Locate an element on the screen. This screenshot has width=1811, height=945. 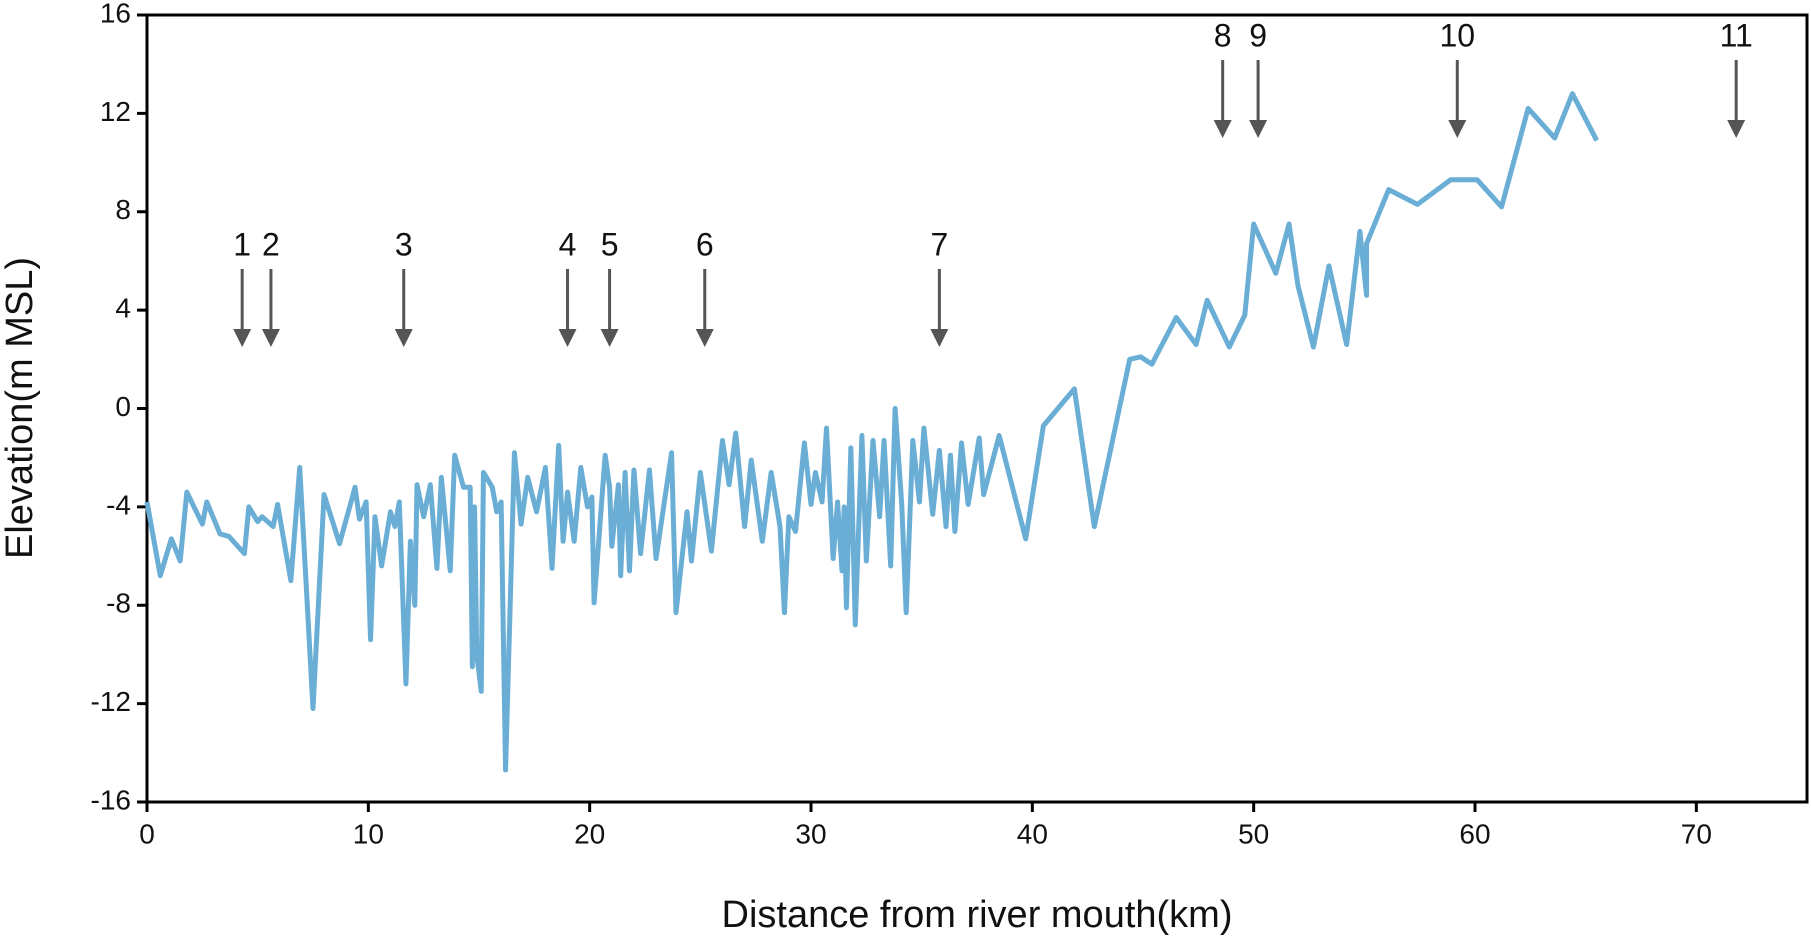
x-tick-label: 50 is located at coordinates (1253, 833).